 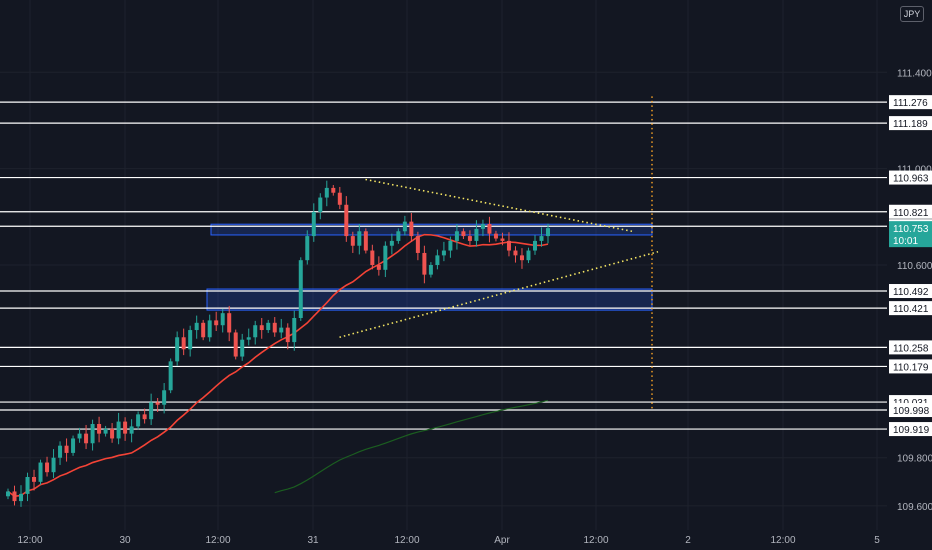 I want to click on level-price-label: 110.179, so click(x=911, y=367).